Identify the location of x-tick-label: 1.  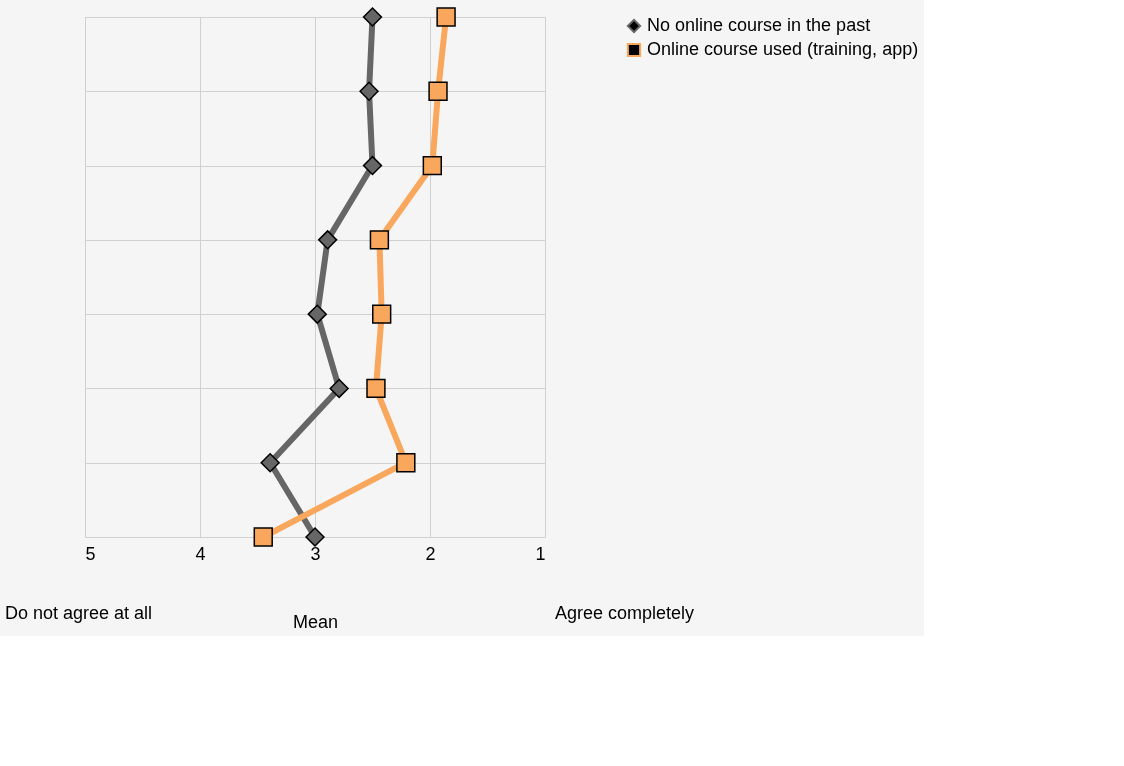
(540, 553).